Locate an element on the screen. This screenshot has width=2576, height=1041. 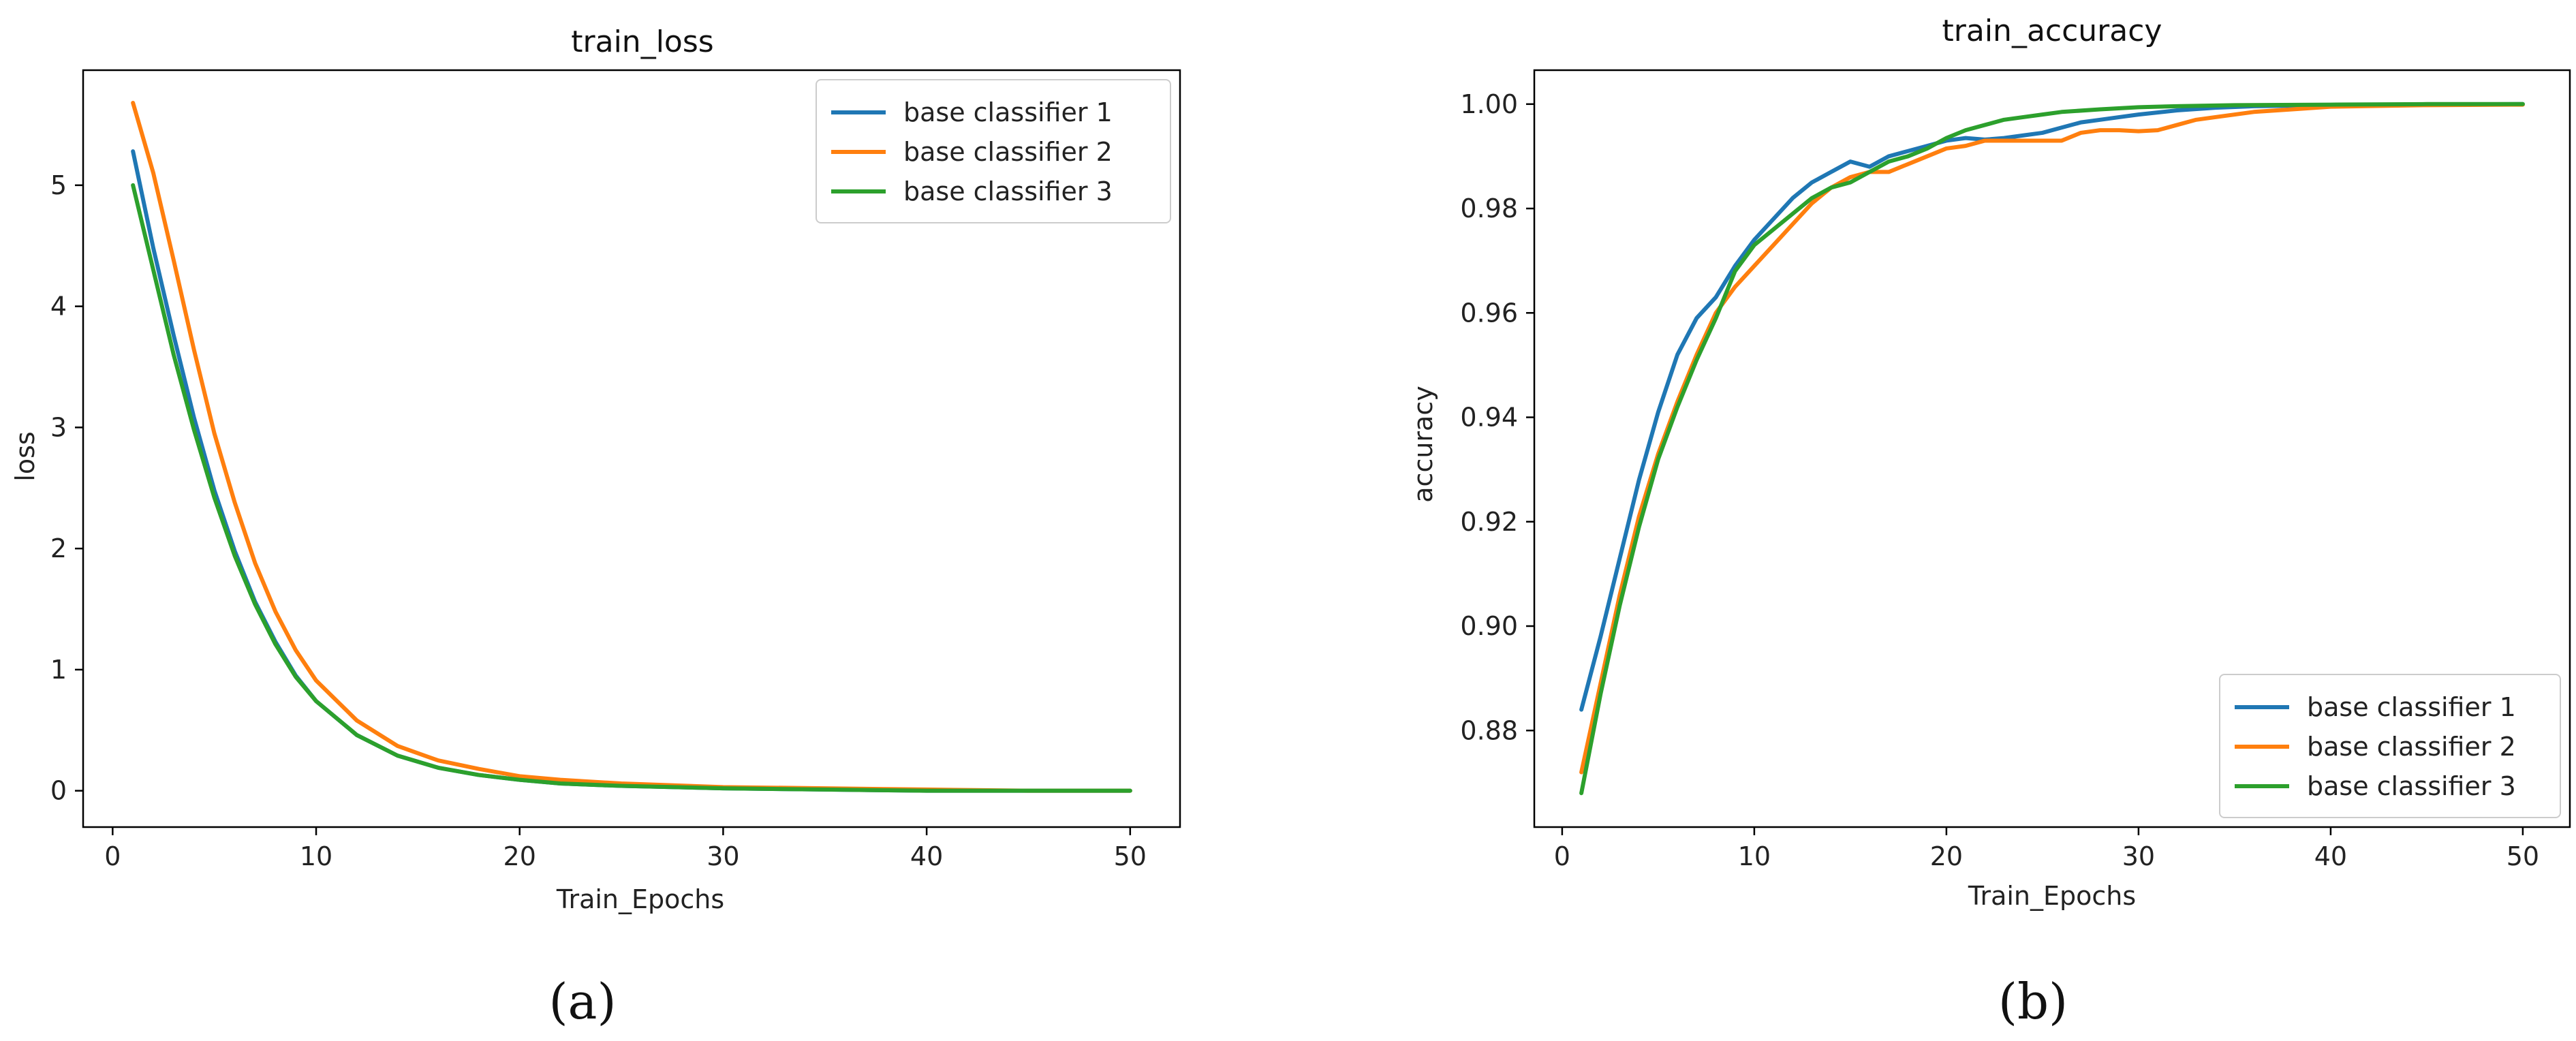
loss-y-tick-label: 3 is located at coordinates (59, 427).